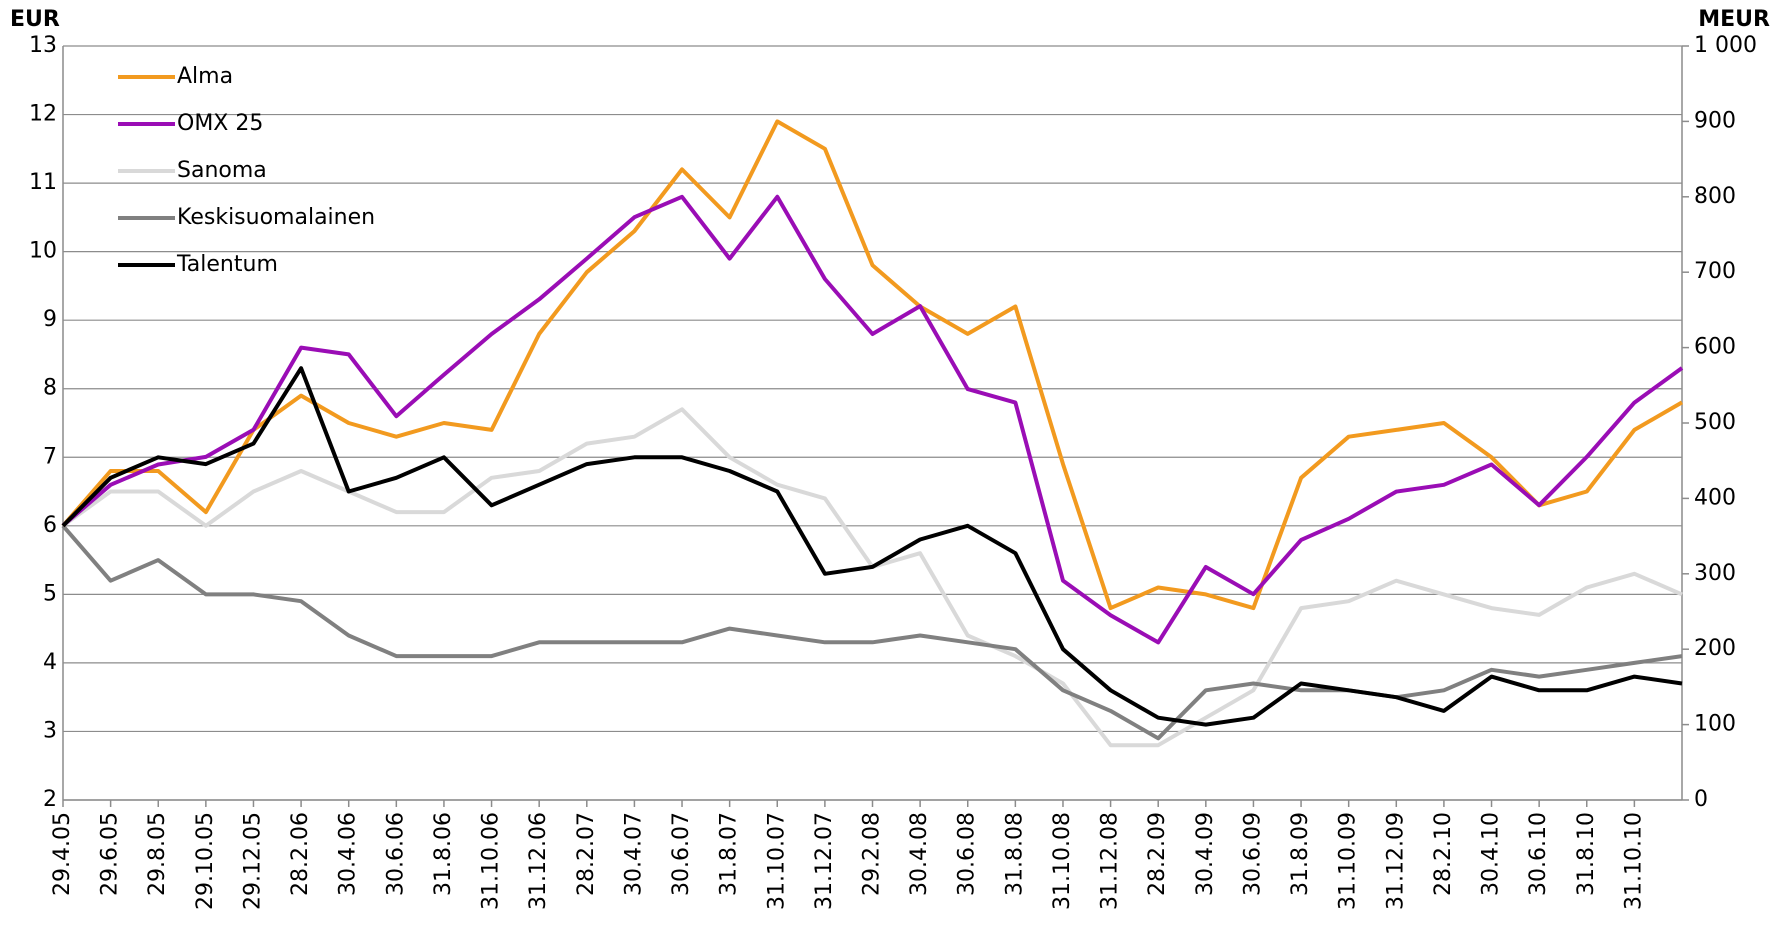 Image resolution: width=1775 pixels, height=926 pixels. I want to click on x-tick-label: 31.10.07, so click(776, 861).